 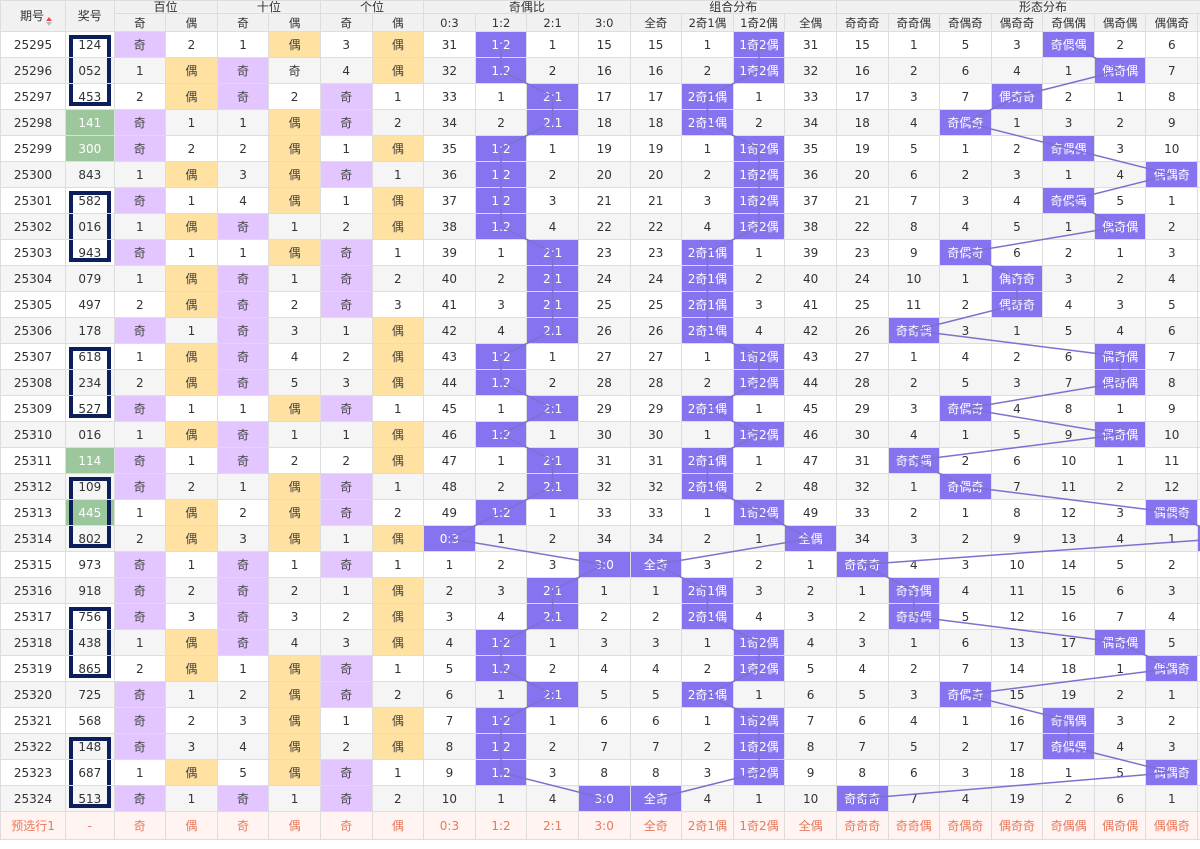 What do you see at coordinates (707, 694) in the screenshot?
I see `combo-hit-cell: 2奇1偶` at bounding box center [707, 694].